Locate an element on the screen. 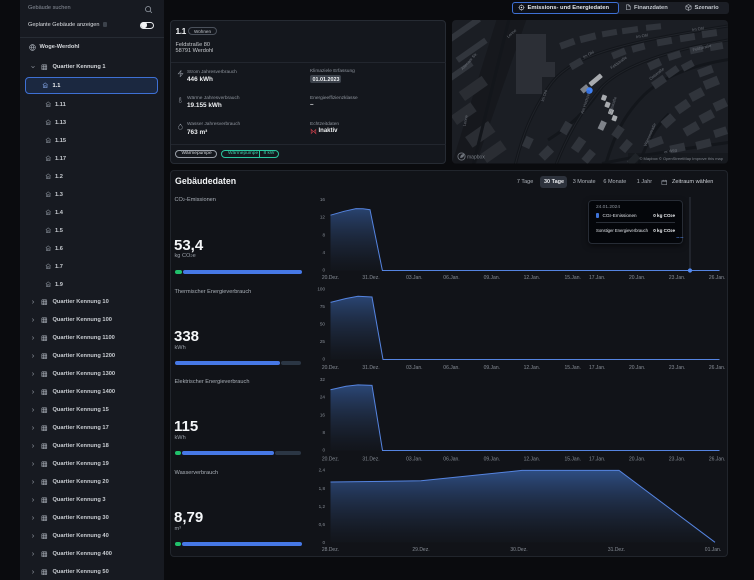 Image resolution: width=754 pixels, height=580 pixels. svg-text: Oststraße is located at coordinates (612, 104).